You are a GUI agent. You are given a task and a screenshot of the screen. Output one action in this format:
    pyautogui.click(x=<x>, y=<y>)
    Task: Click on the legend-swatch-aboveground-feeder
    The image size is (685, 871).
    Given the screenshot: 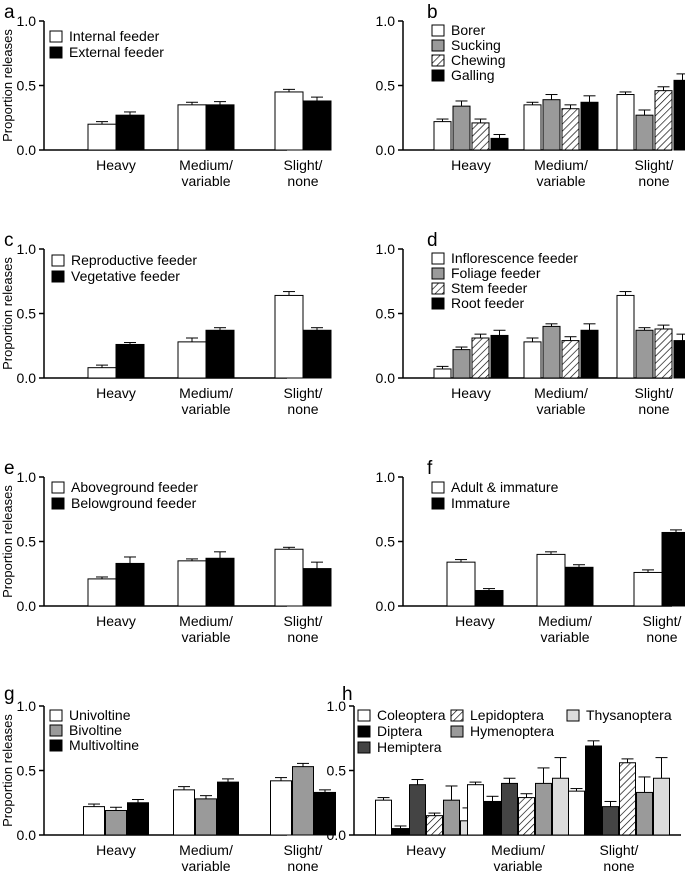 What is the action you would take?
    pyautogui.click(x=58, y=487)
    